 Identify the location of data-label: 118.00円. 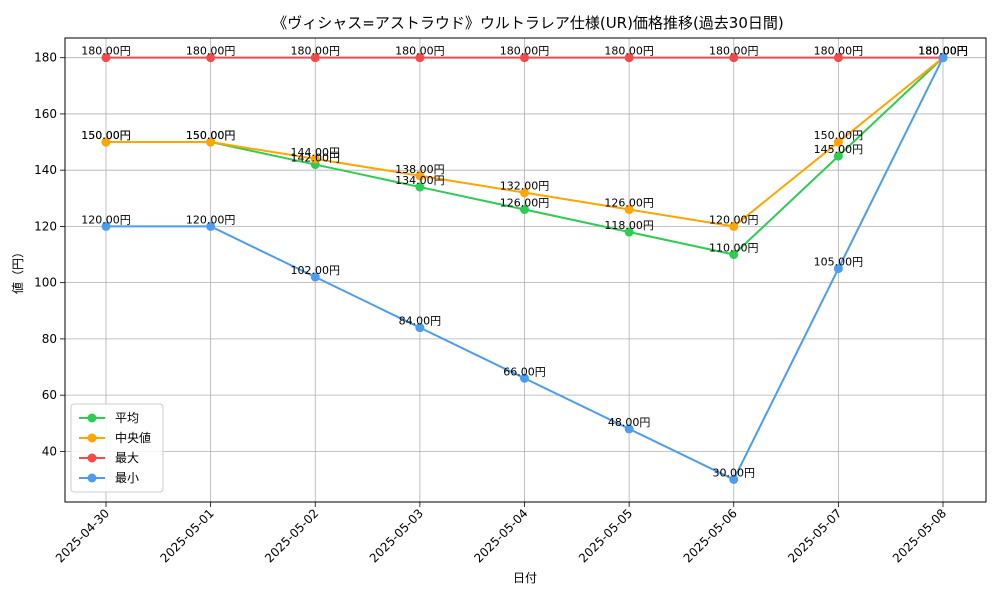
(629, 225).